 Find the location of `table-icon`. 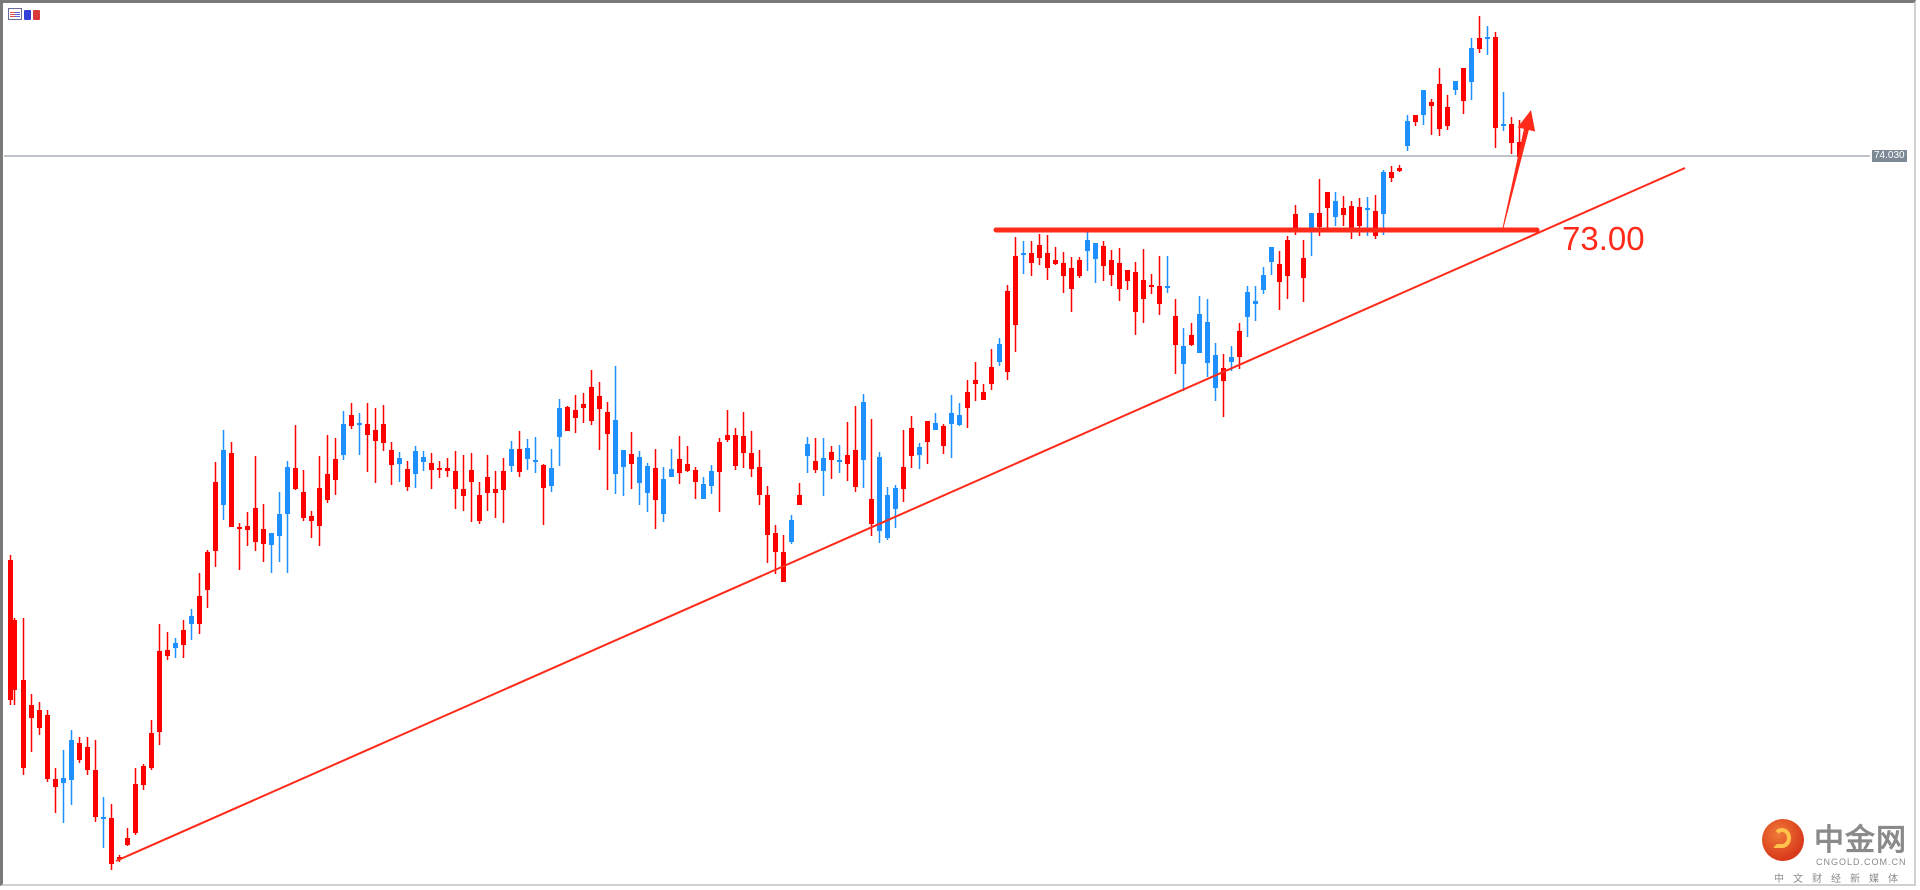

table-icon is located at coordinates (15, 14).